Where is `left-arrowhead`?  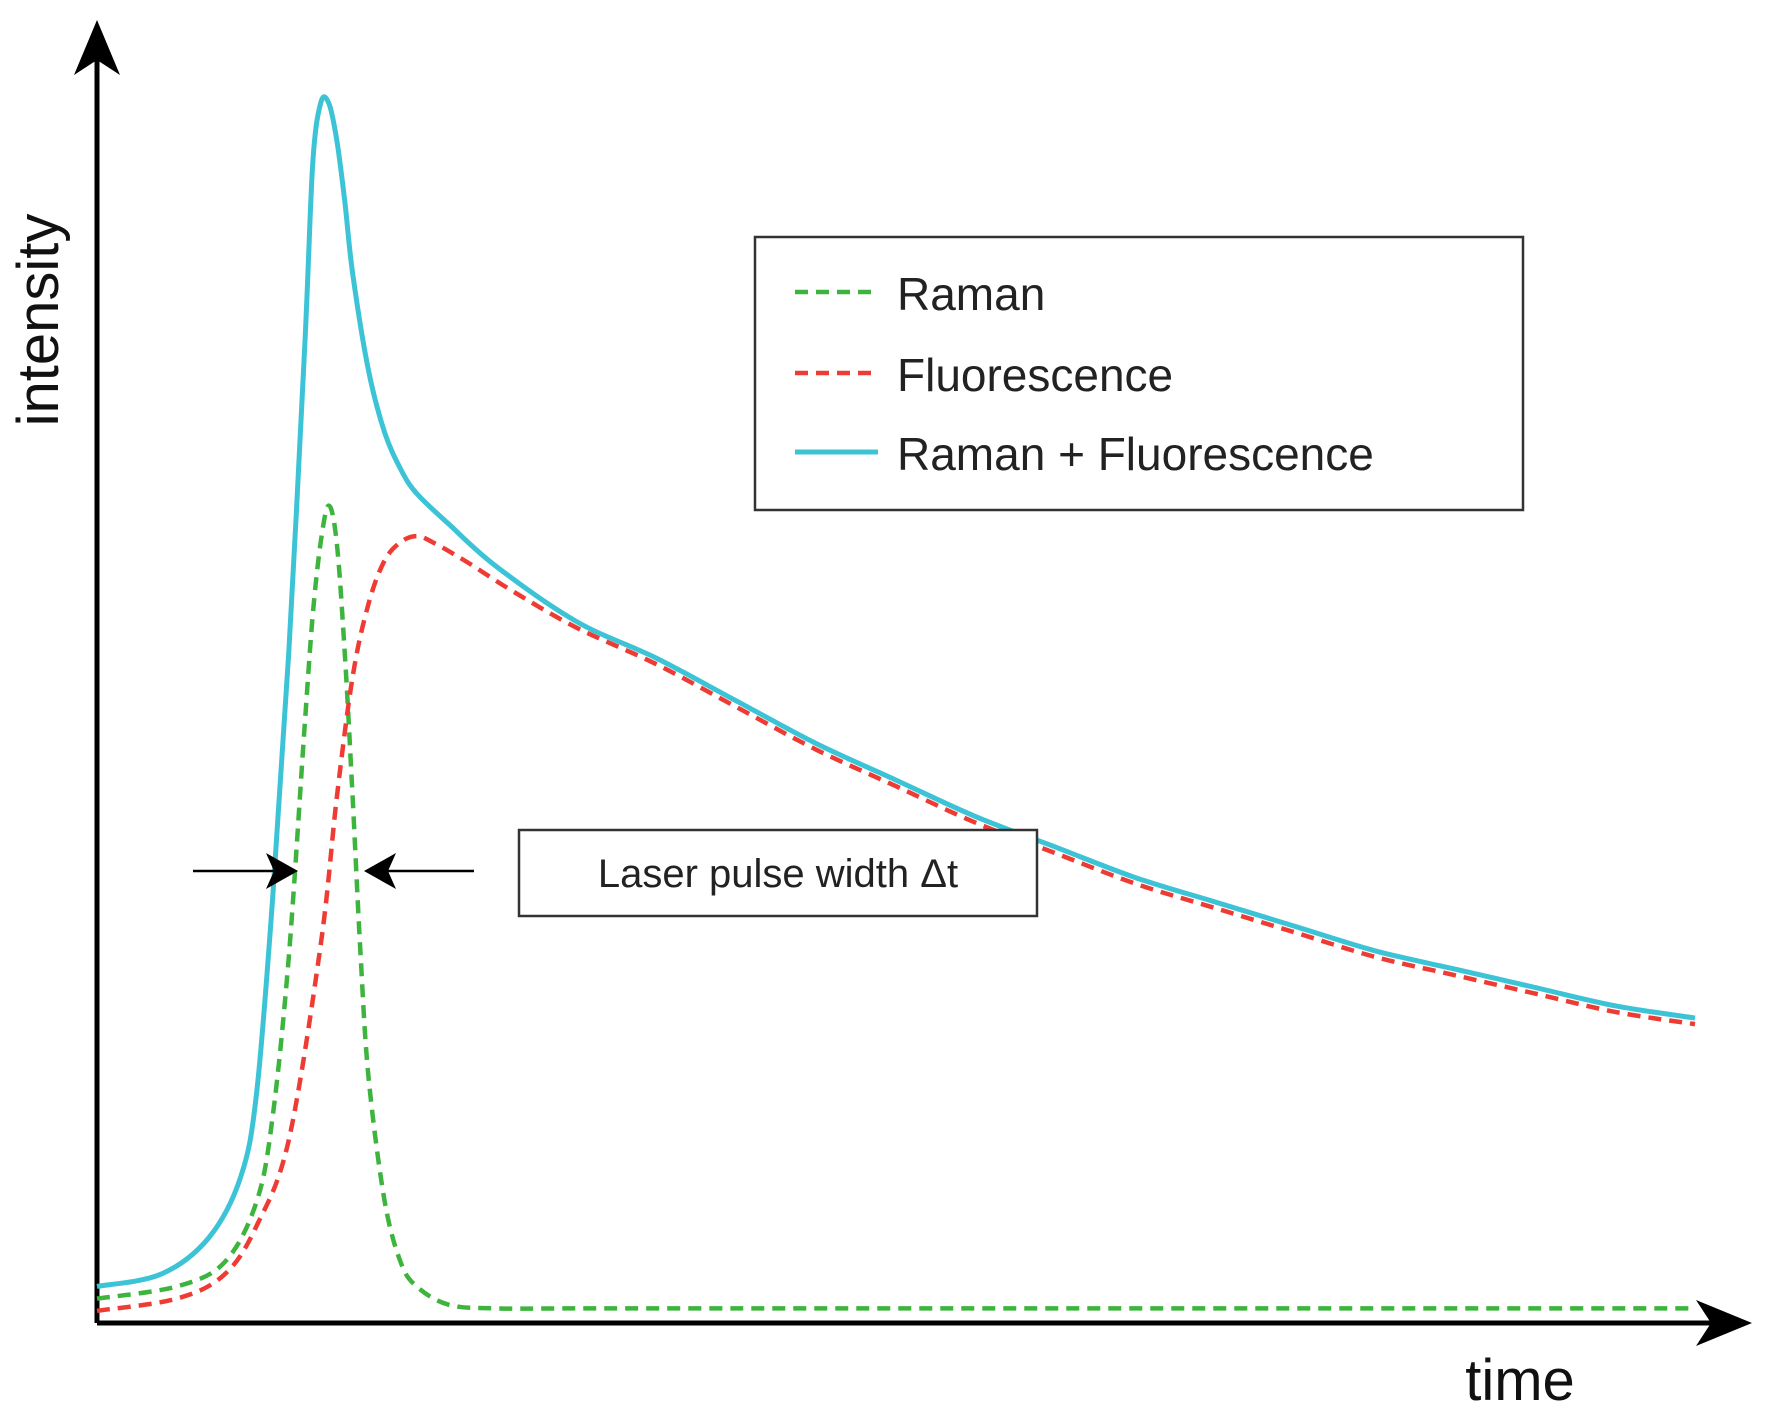
left-arrowhead is located at coordinates (282, 871).